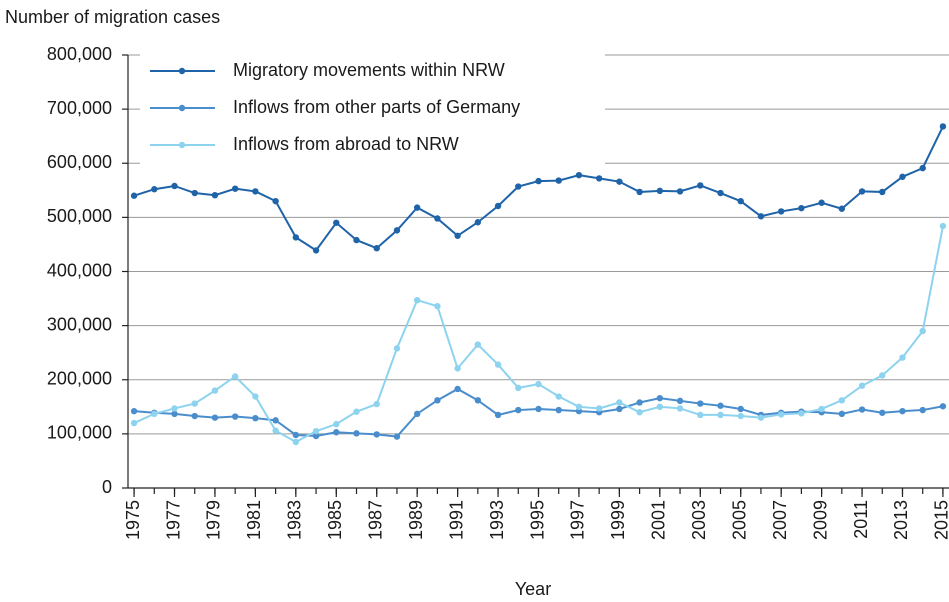  What do you see at coordinates (79, 162) in the screenshot?
I see `y-tick-label: 600,000` at bounding box center [79, 162].